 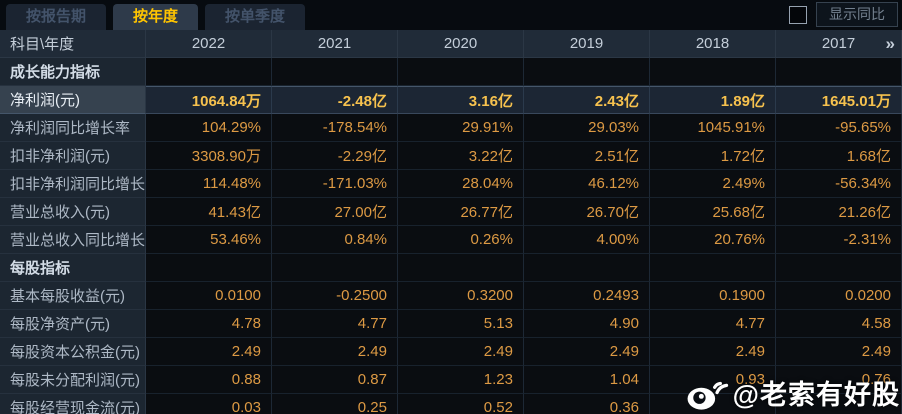 I want to click on value-cell: 20.76%, so click(x=713, y=240).